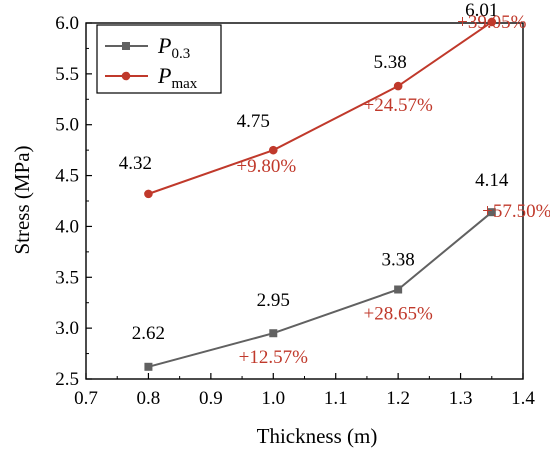  I want to click on value-label: 5.38, so click(390, 62).